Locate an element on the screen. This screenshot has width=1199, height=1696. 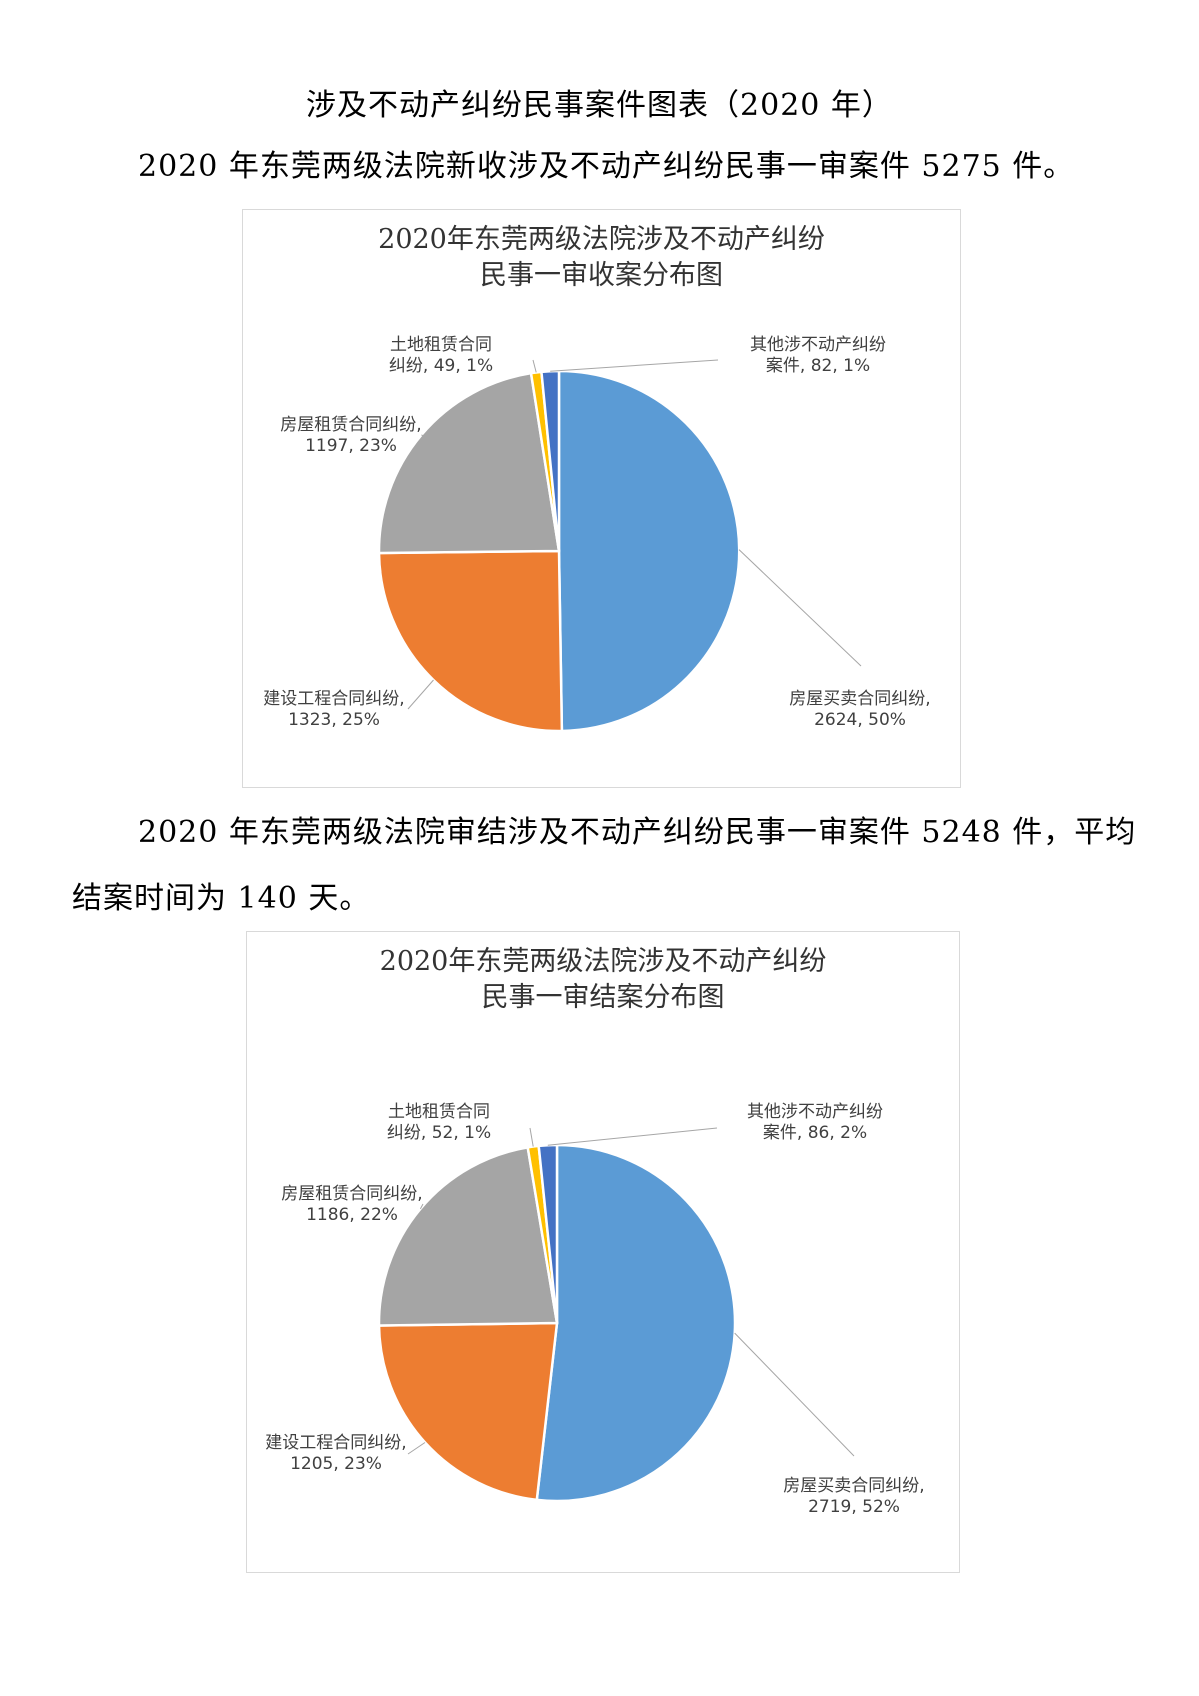
data-label: 房屋买卖合同纠纷, 2719, 52% is located at coordinates (853, 1496).